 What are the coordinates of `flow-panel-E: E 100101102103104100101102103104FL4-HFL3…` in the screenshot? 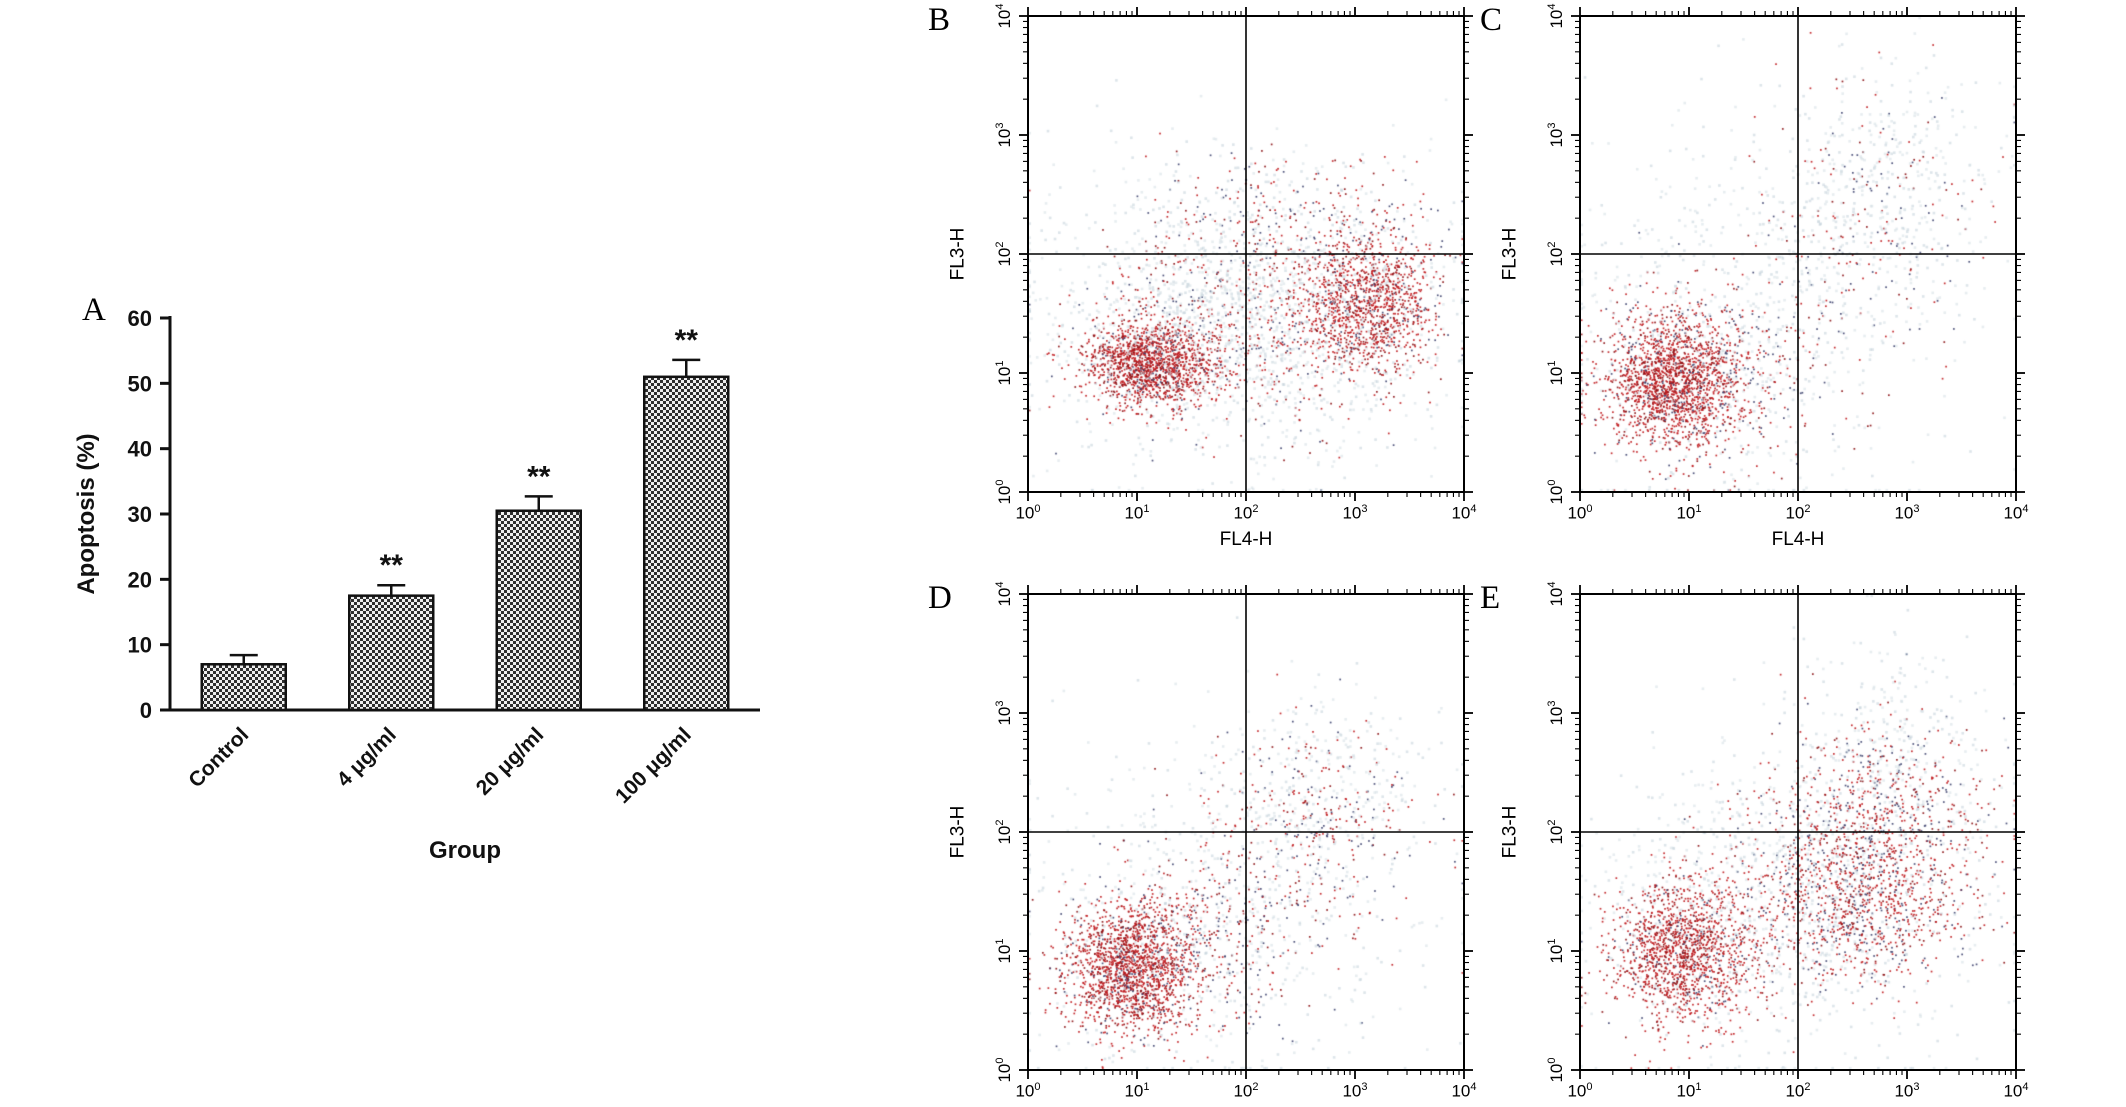 It's located at (1763, 843).